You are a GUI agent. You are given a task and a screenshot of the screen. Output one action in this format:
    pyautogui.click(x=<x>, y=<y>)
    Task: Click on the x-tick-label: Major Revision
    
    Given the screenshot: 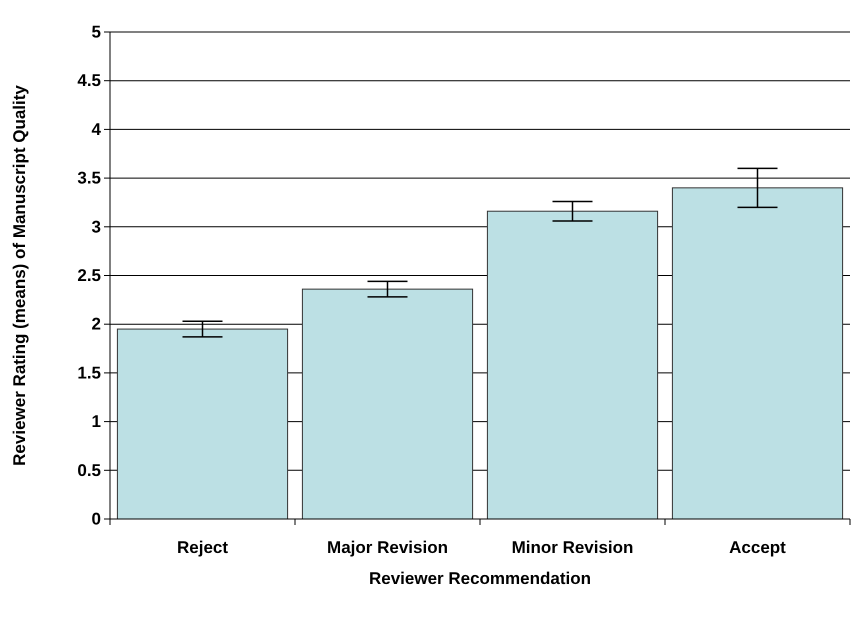 What is the action you would take?
    pyautogui.click(x=387, y=548)
    